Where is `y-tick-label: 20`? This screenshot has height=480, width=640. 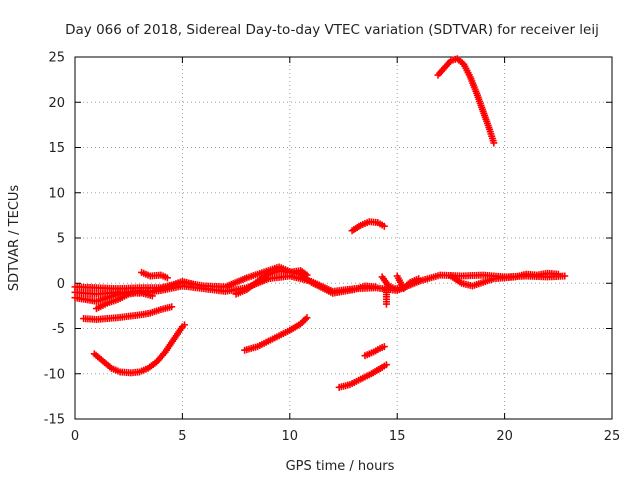 y-tick-label: 20 is located at coordinates (56, 103).